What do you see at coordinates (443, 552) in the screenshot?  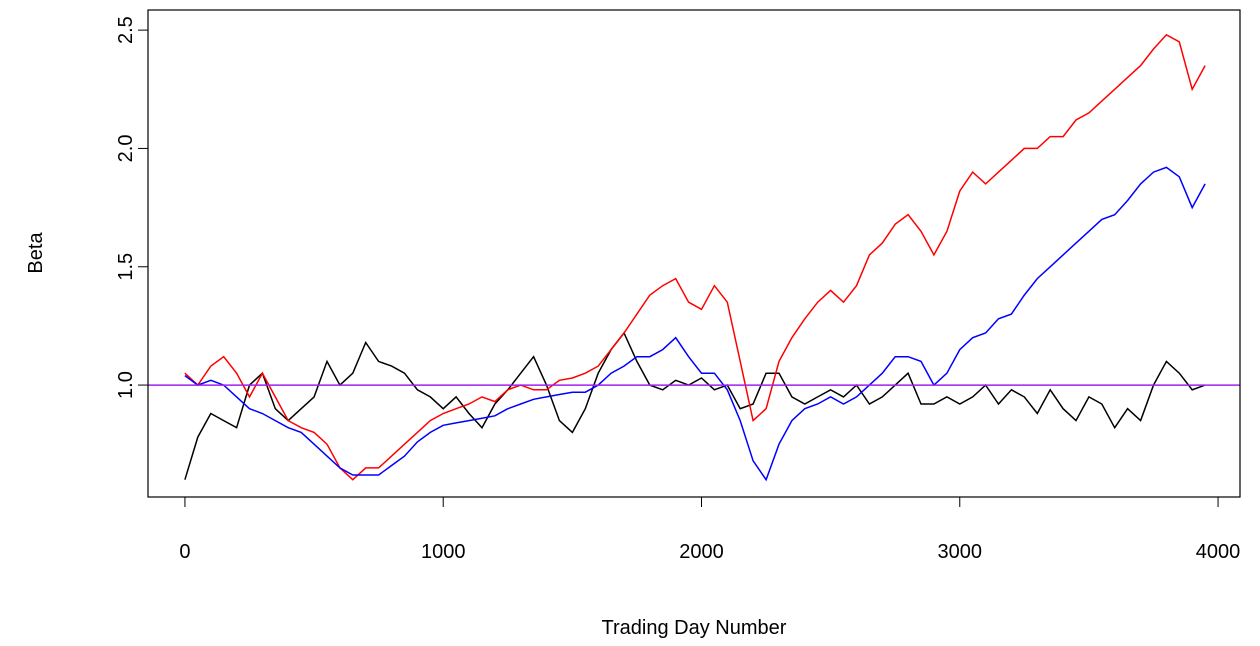 I see `x-tick-label: 1000` at bounding box center [443, 552].